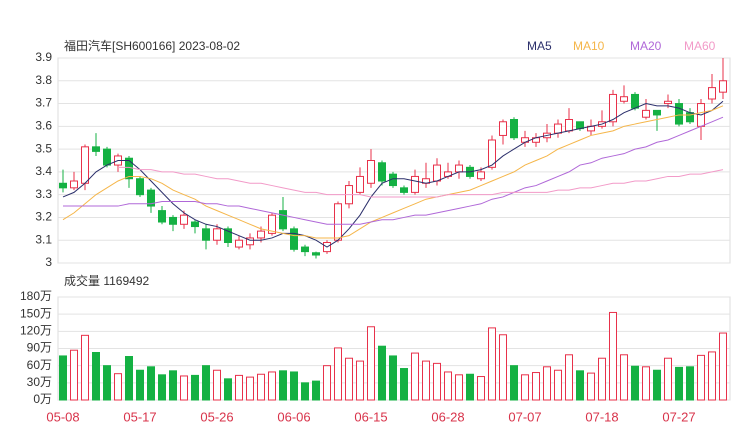  I want to click on y-tick-label: 180万, so click(36, 296).